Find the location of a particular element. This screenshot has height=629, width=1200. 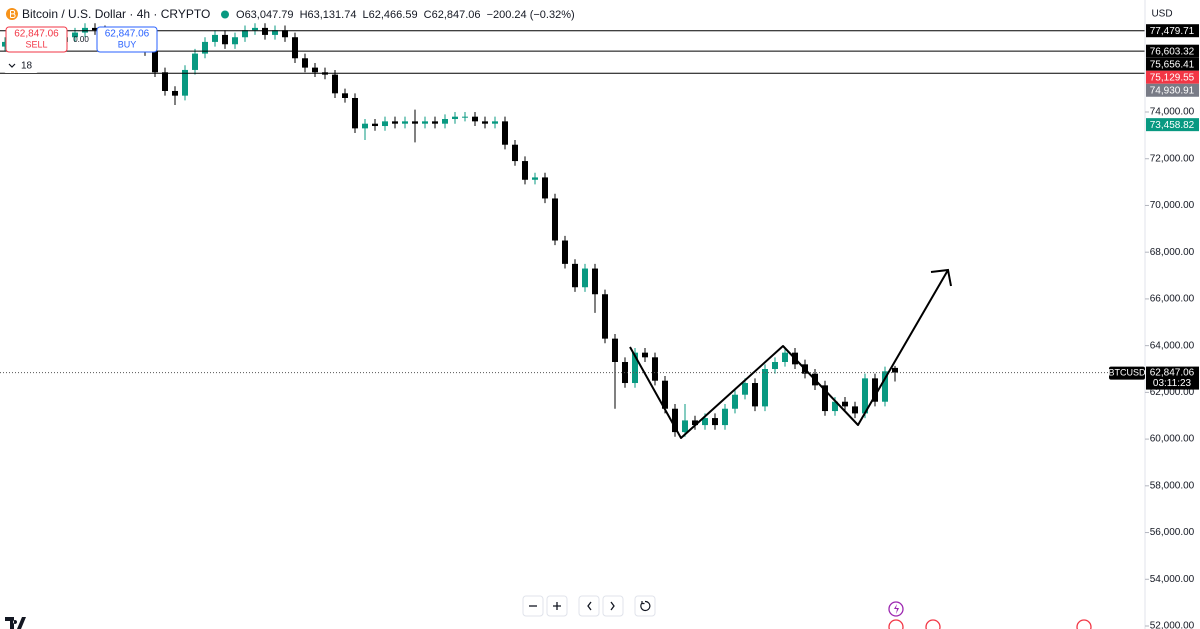

drawing-arrowhead is located at coordinates (941, 277).